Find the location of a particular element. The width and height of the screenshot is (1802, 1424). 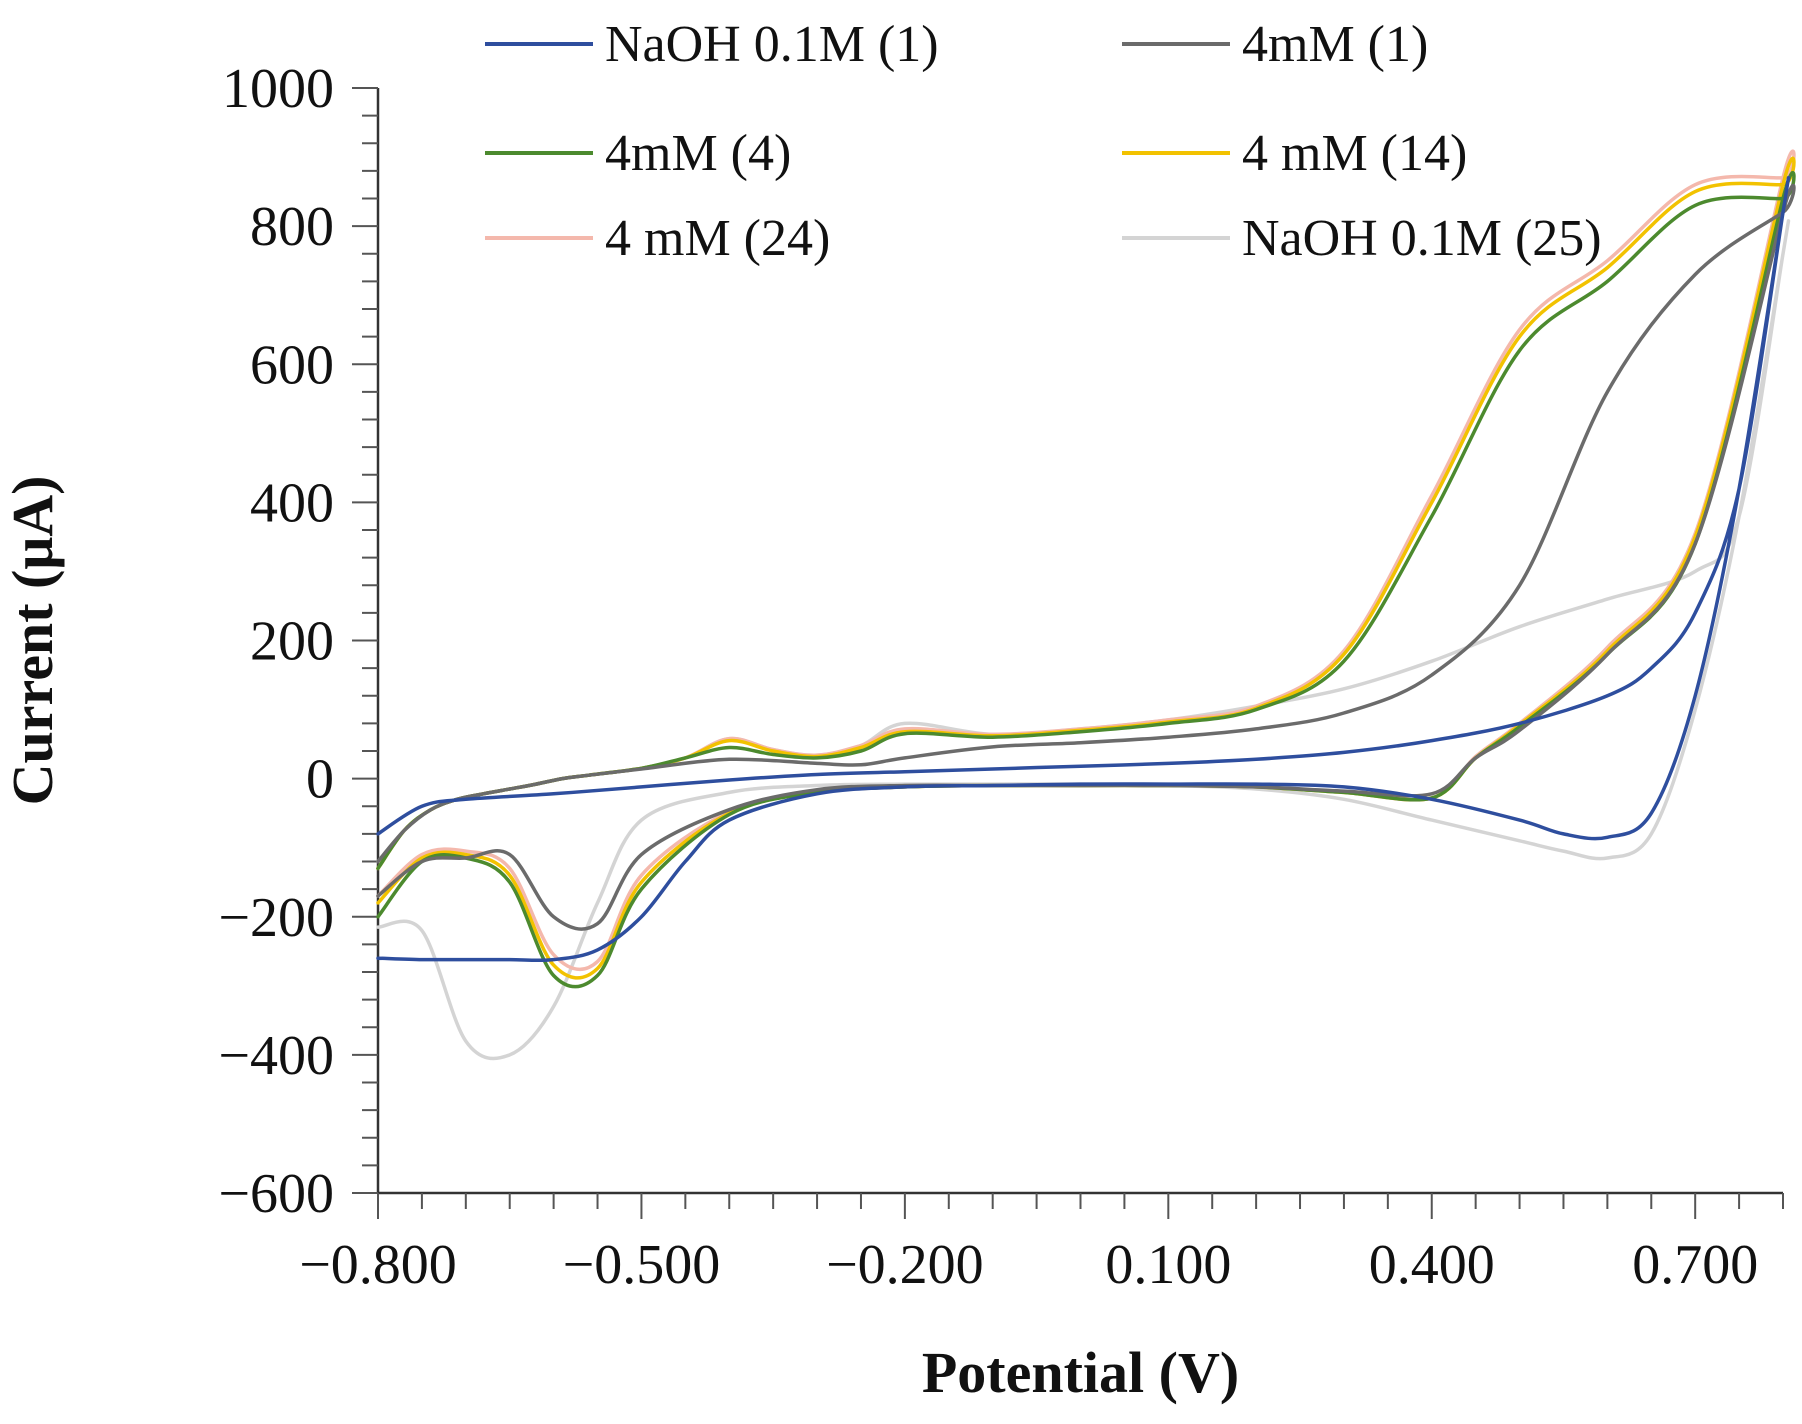

legend-item-3: 4mM (4) is located at coordinates (638, 153).